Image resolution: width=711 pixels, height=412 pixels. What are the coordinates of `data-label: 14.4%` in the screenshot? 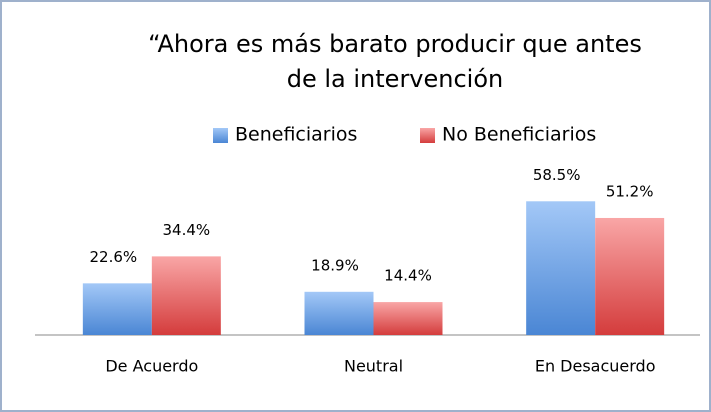 It's located at (408, 276).